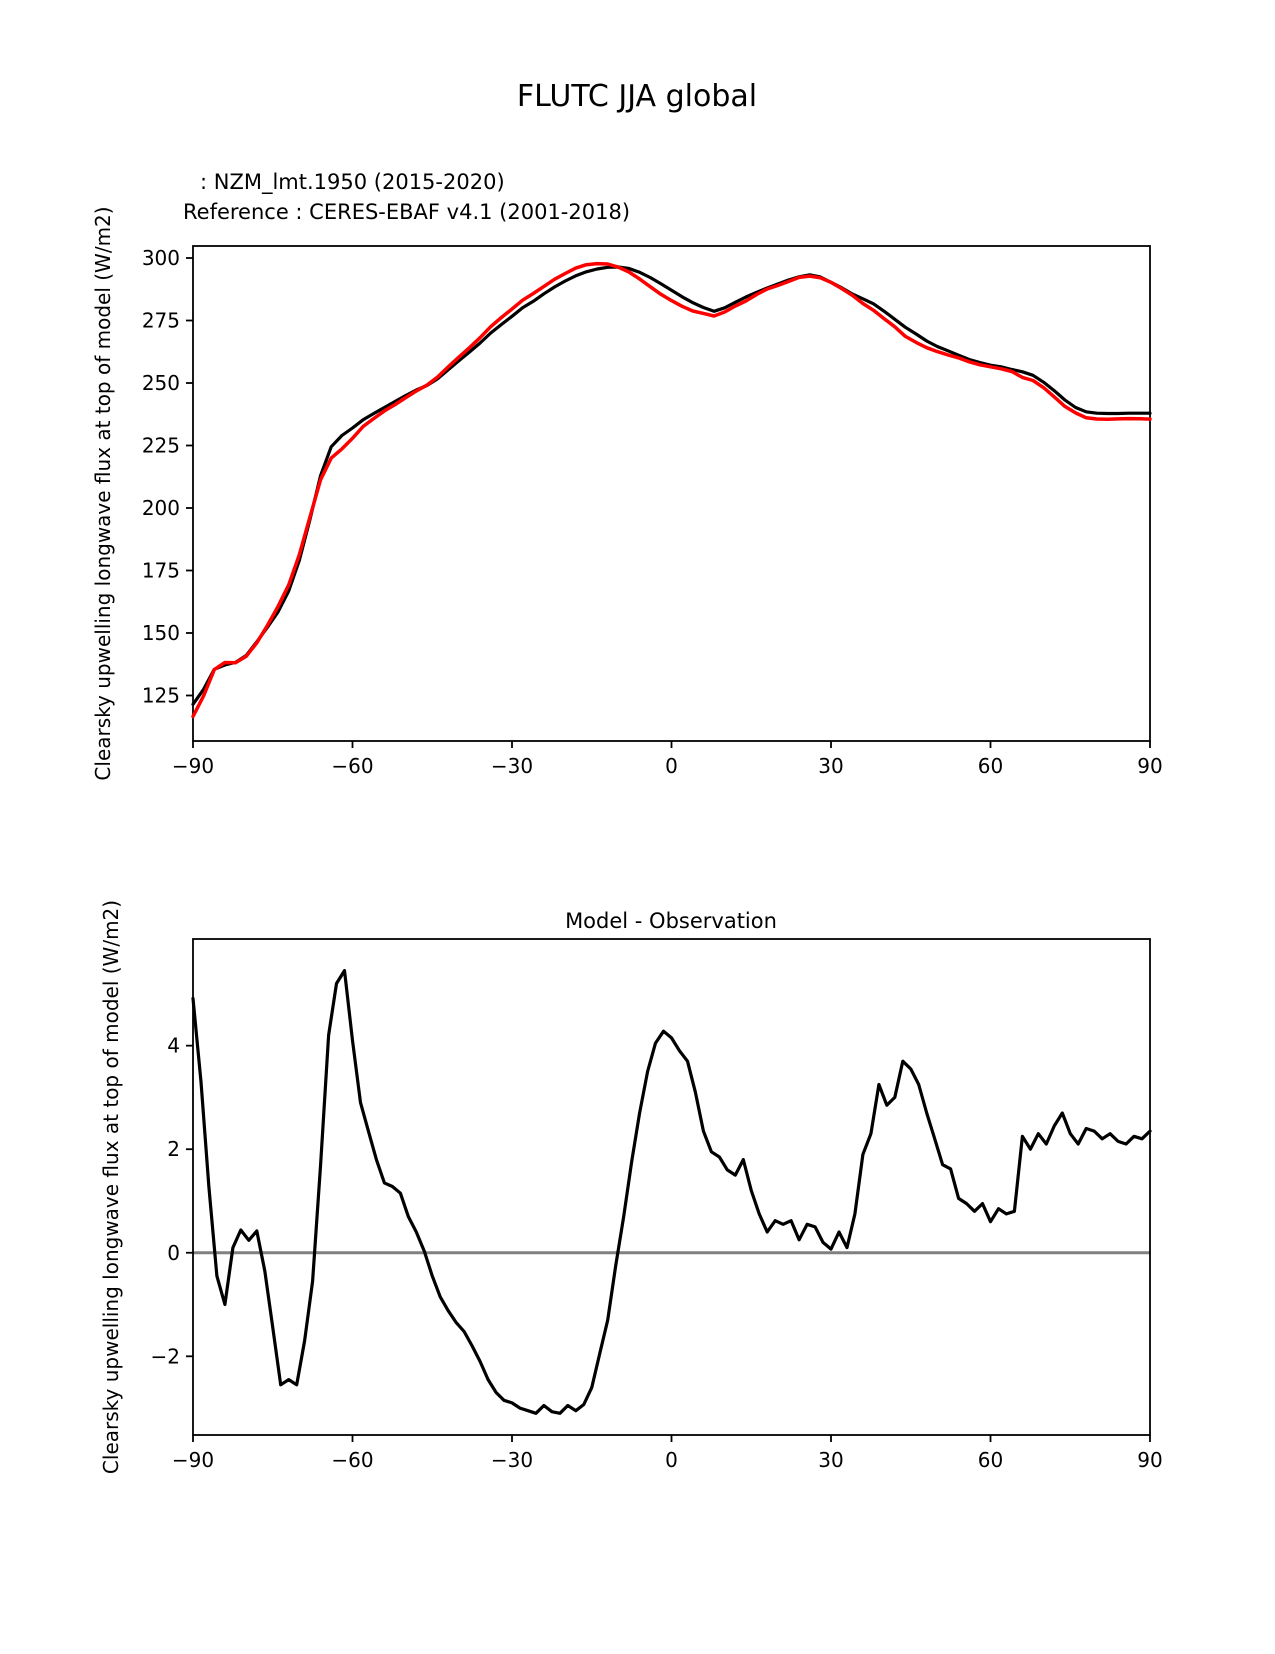 This screenshot has width=1275, height=1654. What do you see at coordinates (173, 1046) in the screenshot?
I see `y-tick-label: 4` at bounding box center [173, 1046].